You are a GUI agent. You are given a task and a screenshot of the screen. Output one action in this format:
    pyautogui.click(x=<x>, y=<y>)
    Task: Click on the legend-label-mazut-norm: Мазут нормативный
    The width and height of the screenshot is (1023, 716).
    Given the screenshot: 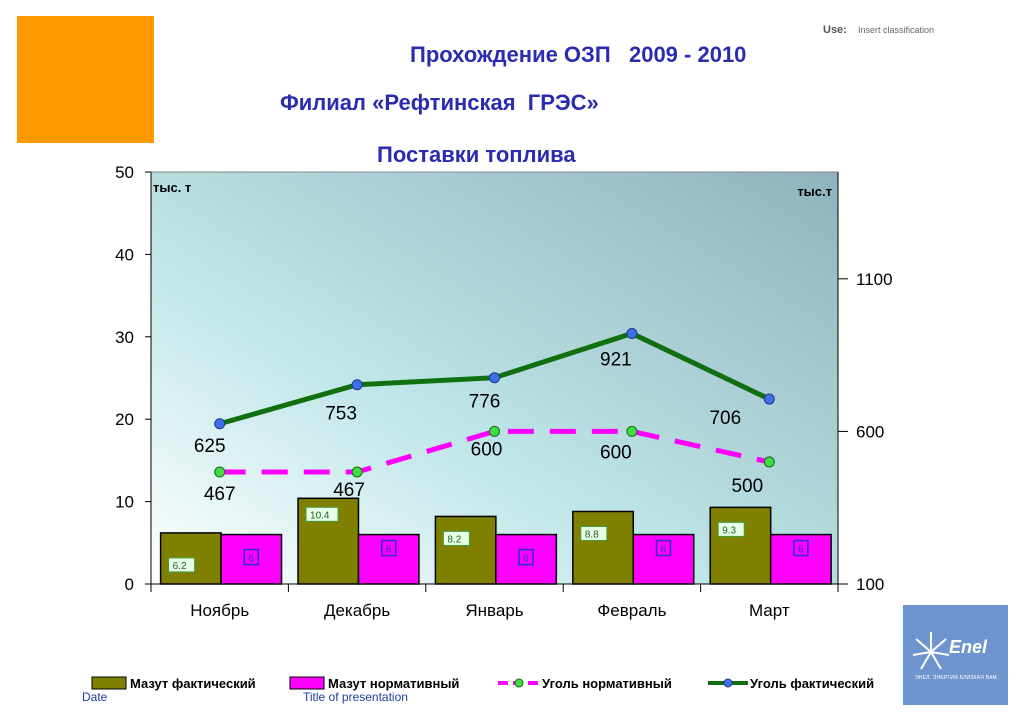 What is the action you would take?
    pyautogui.click(x=393, y=683)
    